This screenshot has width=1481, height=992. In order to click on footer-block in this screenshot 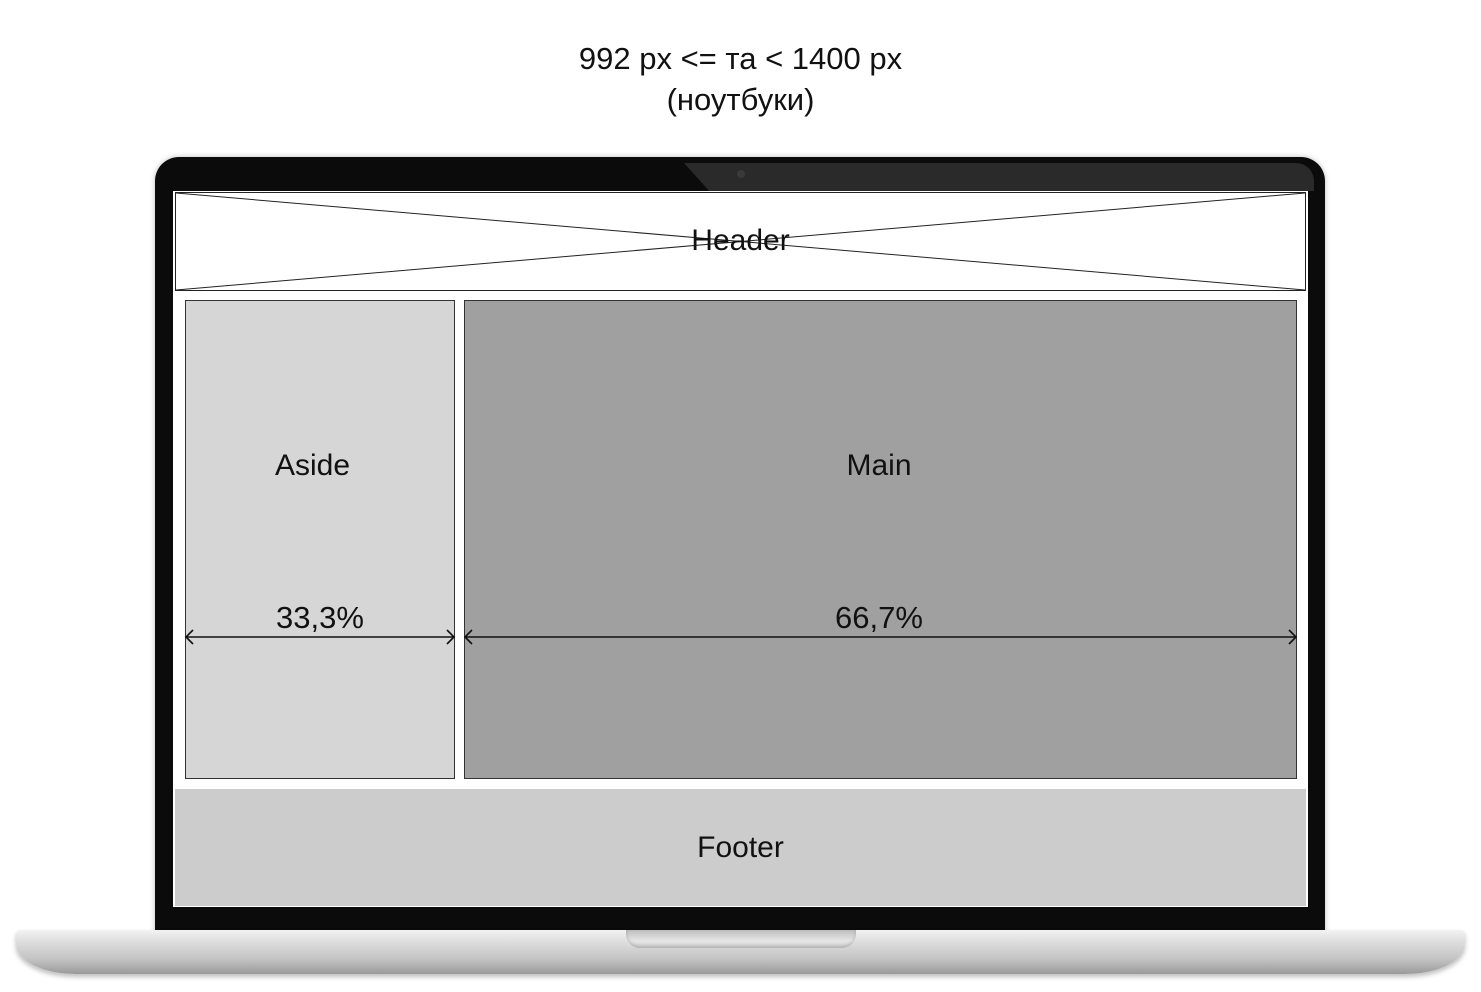, I will do `click(740, 847)`.